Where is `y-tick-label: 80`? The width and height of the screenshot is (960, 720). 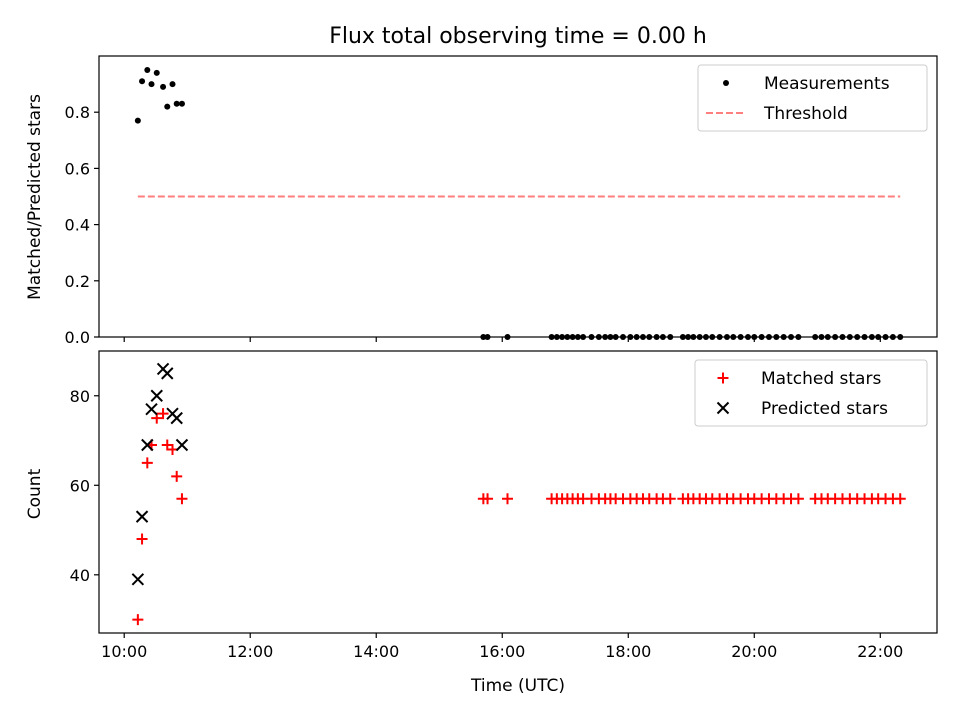 y-tick-label: 80 is located at coordinates (80, 396).